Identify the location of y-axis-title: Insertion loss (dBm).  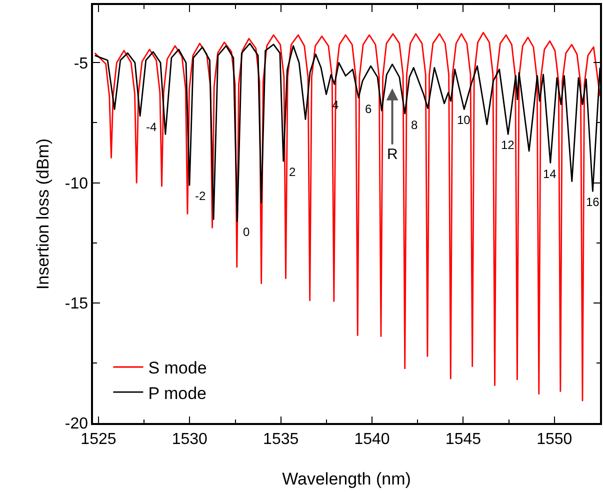
(43, 214).